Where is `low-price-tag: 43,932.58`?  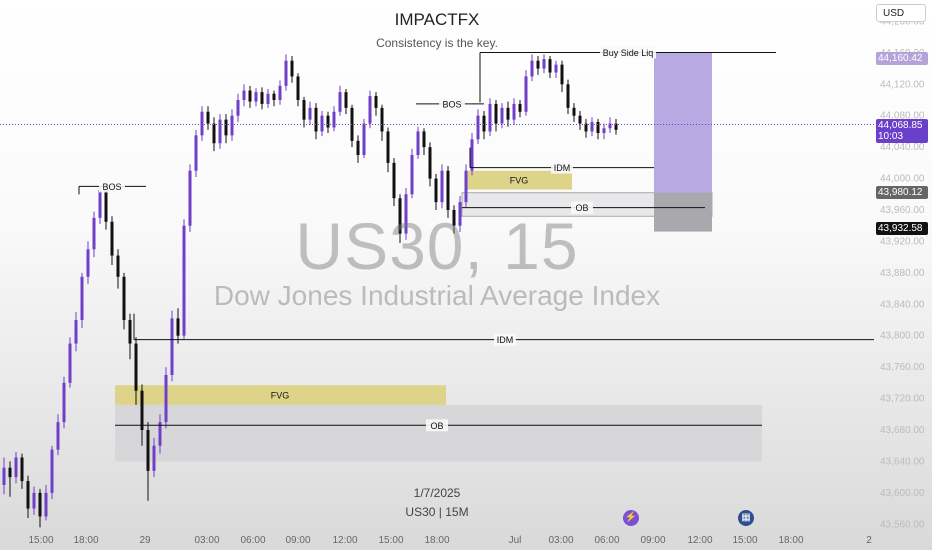
low-price-tag: 43,932.58 is located at coordinates (902, 228).